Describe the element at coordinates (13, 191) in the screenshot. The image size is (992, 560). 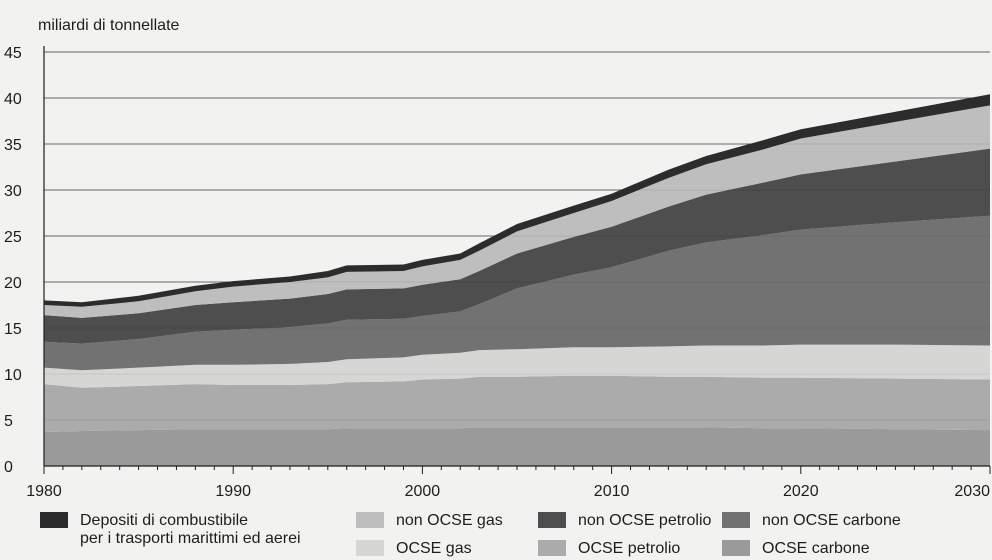
I see `y-tick-label: 30` at that location.